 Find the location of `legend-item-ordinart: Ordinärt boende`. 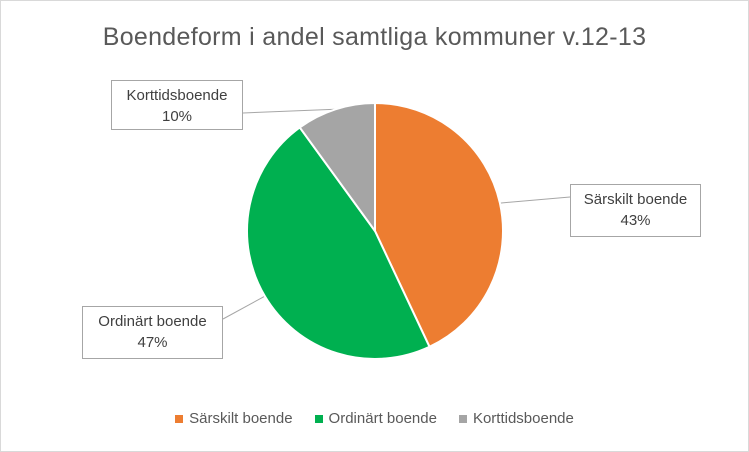

legend-item-ordinart: Ordinärt boende is located at coordinates (375, 418).